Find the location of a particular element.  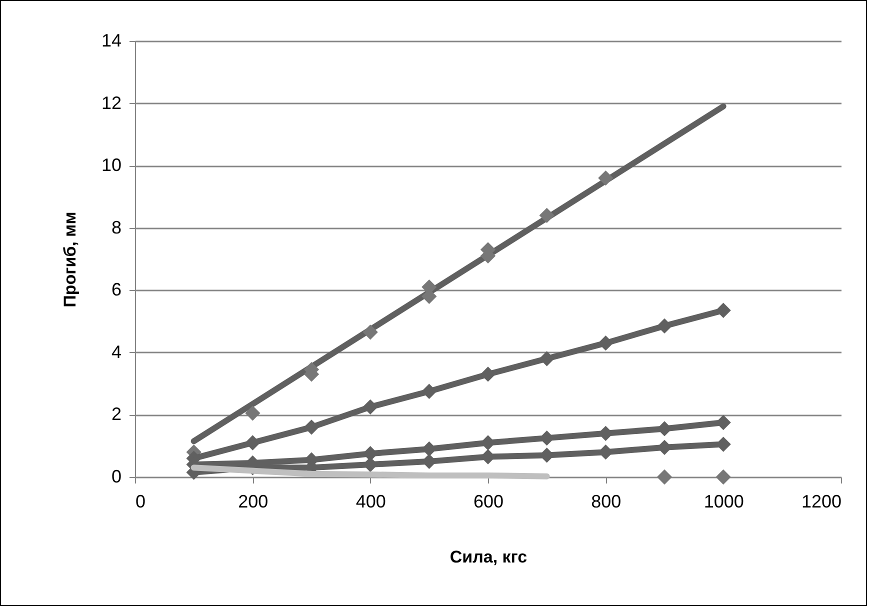

x-tick-label: 0 is located at coordinates (141, 502).